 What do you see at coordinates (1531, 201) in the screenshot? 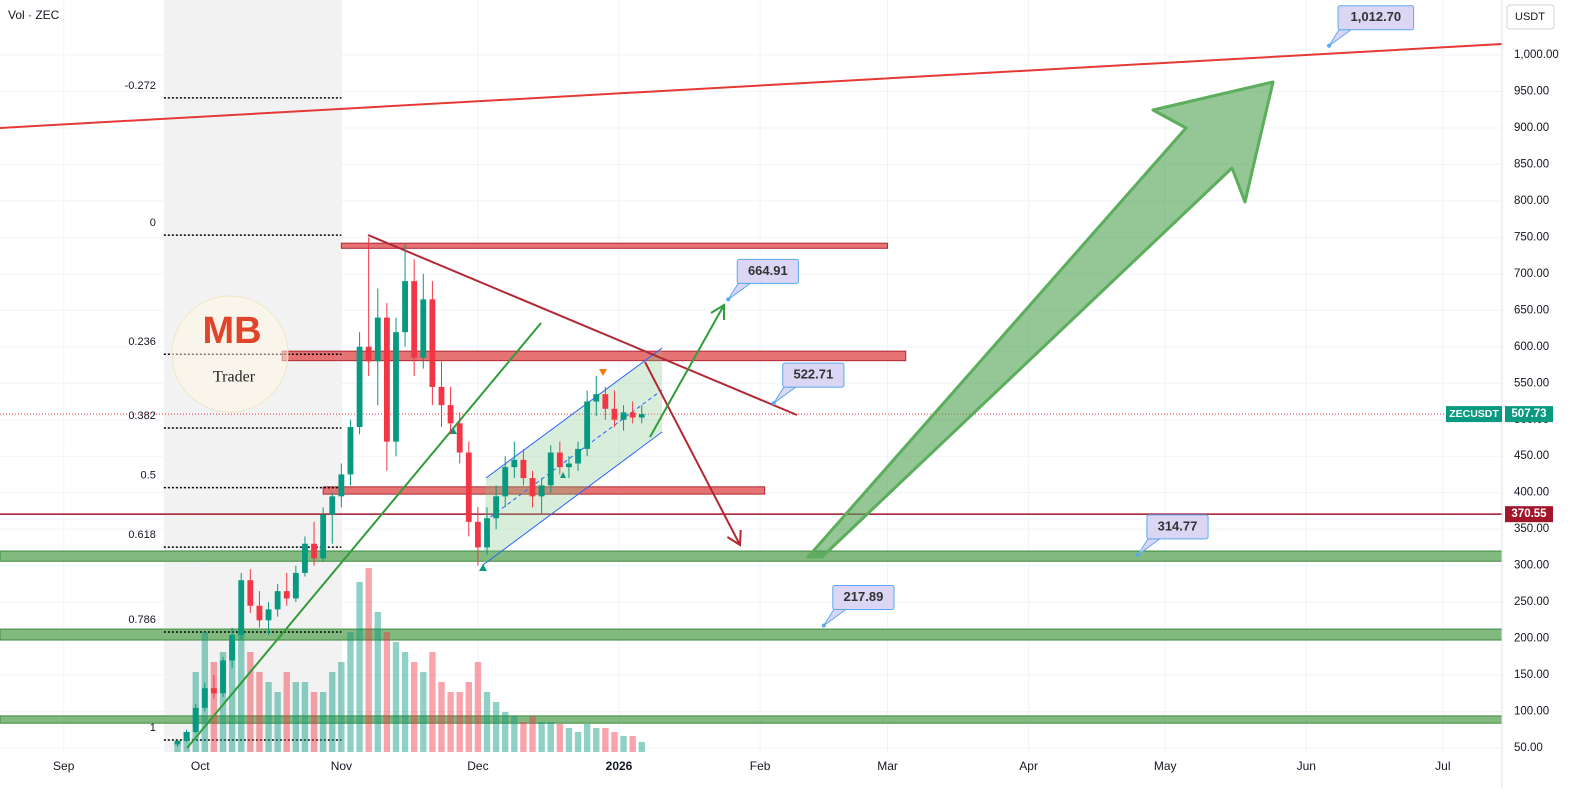
I see `y-tick-label: 800.00` at bounding box center [1531, 201].